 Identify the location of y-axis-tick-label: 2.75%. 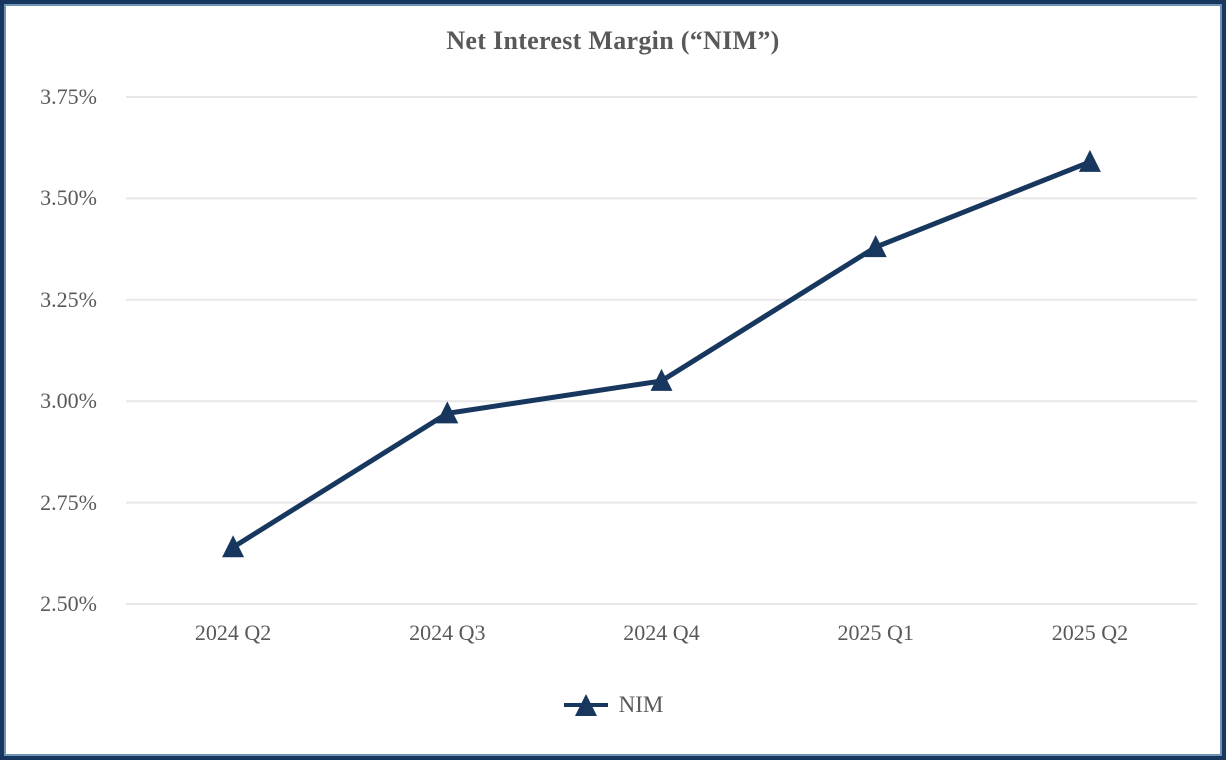
(68, 502).